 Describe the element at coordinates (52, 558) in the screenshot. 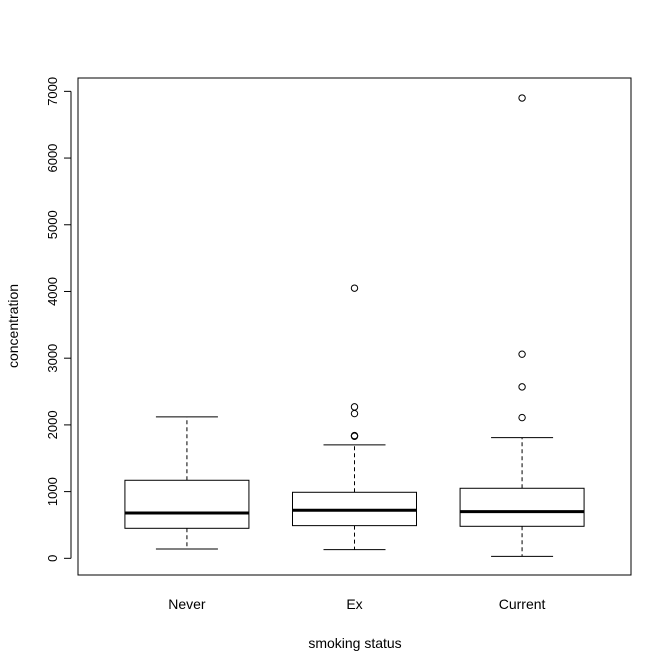

I see `y-tick-label: 0` at that location.